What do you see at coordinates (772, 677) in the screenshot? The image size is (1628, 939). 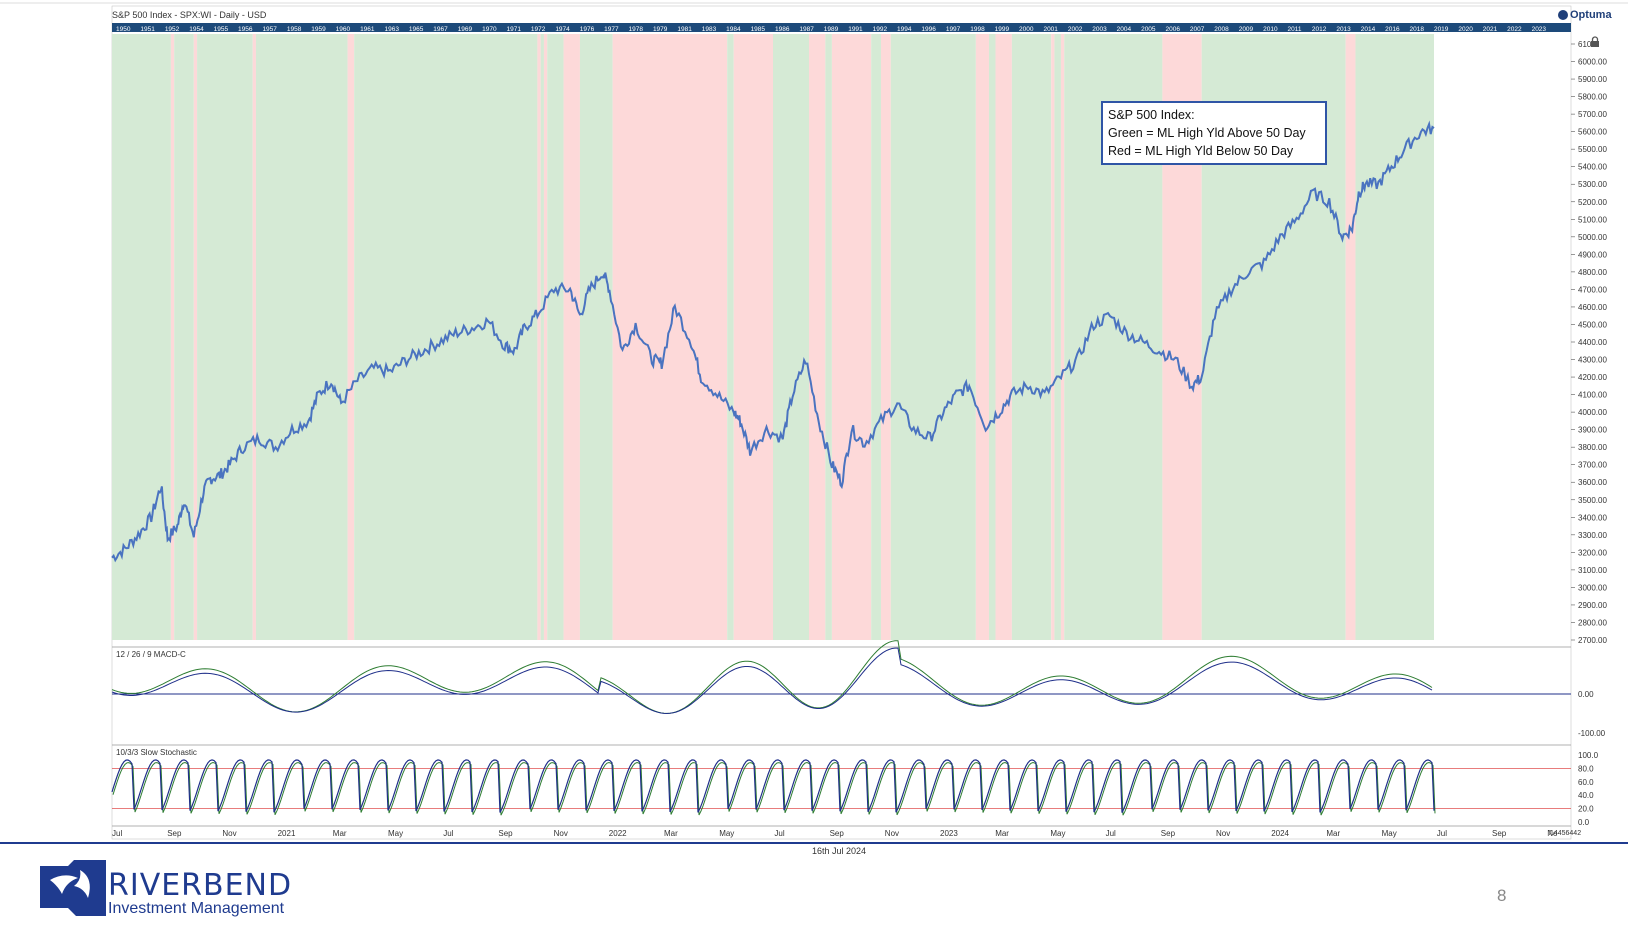 I see `macd-signal-line` at bounding box center [772, 677].